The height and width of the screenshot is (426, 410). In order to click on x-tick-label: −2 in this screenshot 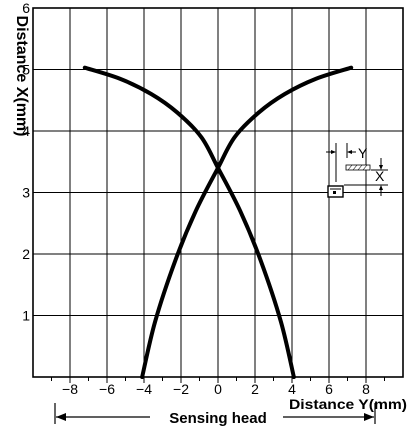, I will do `click(181, 389)`.